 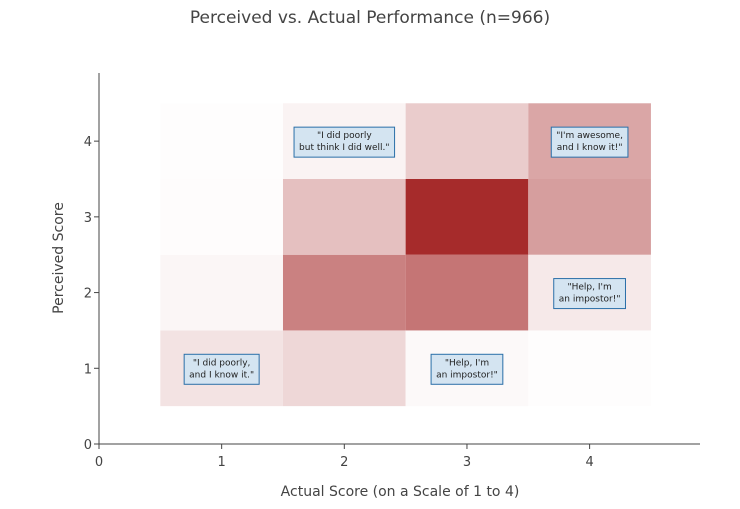 I want to click on annotation-text: and I know it!", so click(x=590, y=148).